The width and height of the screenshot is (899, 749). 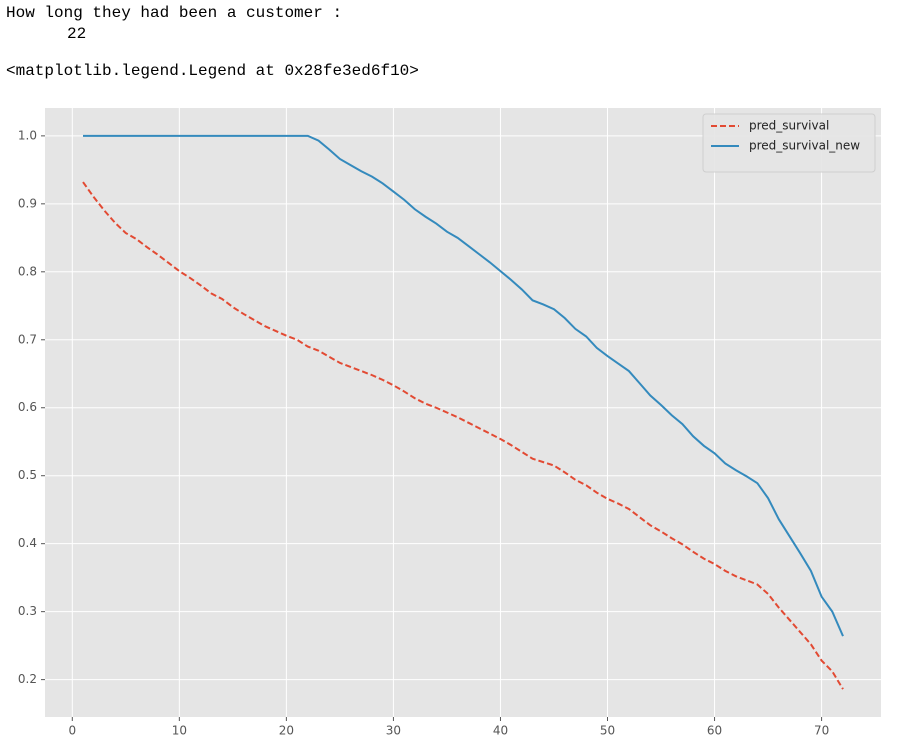 What do you see at coordinates (607, 731) in the screenshot?
I see `x-tick-label: 50` at bounding box center [607, 731].